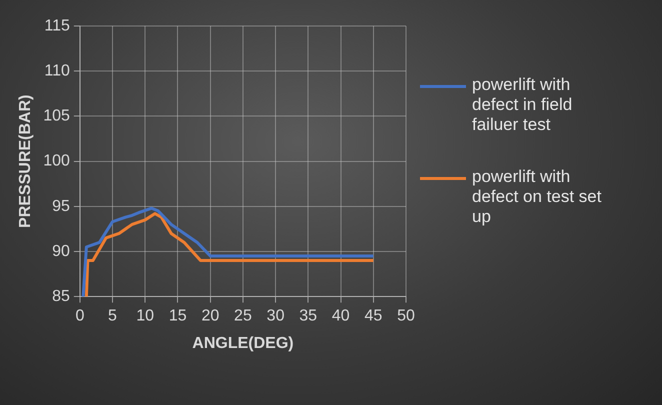 This screenshot has height=405, width=662. What do you see at coordinates (61, 251) in the screenshot?
I see `y-tick-label: 90` at bounding box center [61, 251].